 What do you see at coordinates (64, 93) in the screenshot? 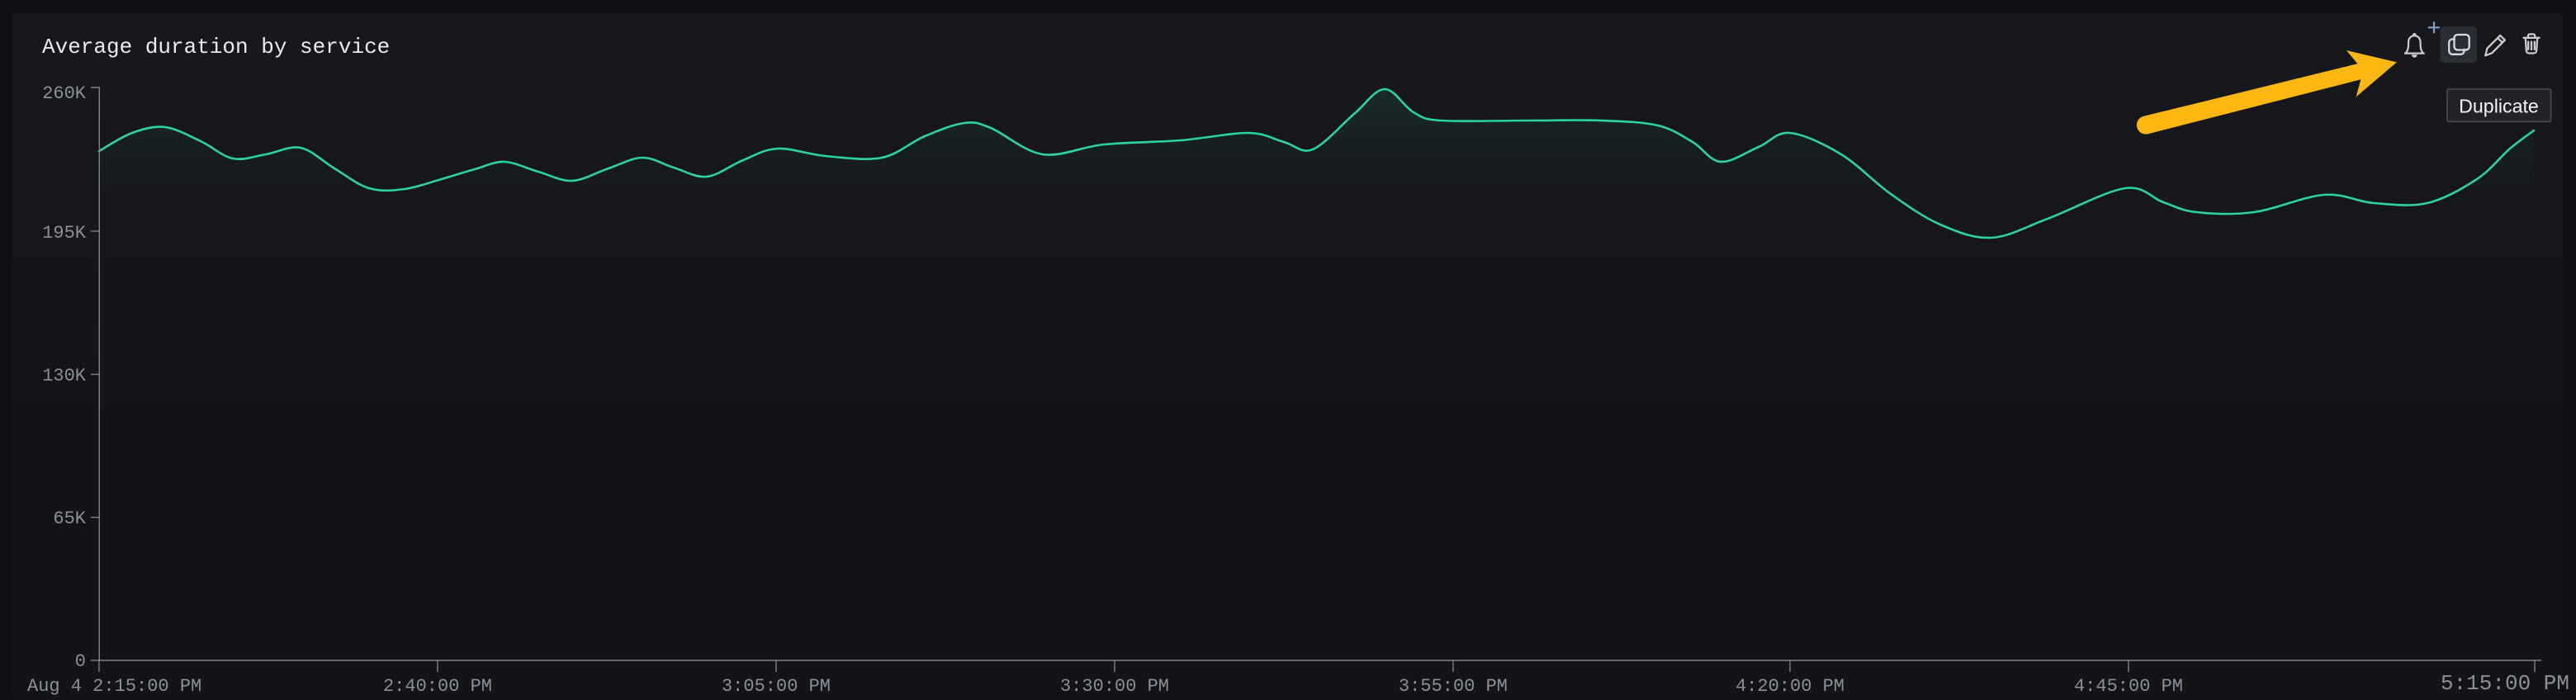
I see `svg-text: 260K` at bounding box center [64, 93].